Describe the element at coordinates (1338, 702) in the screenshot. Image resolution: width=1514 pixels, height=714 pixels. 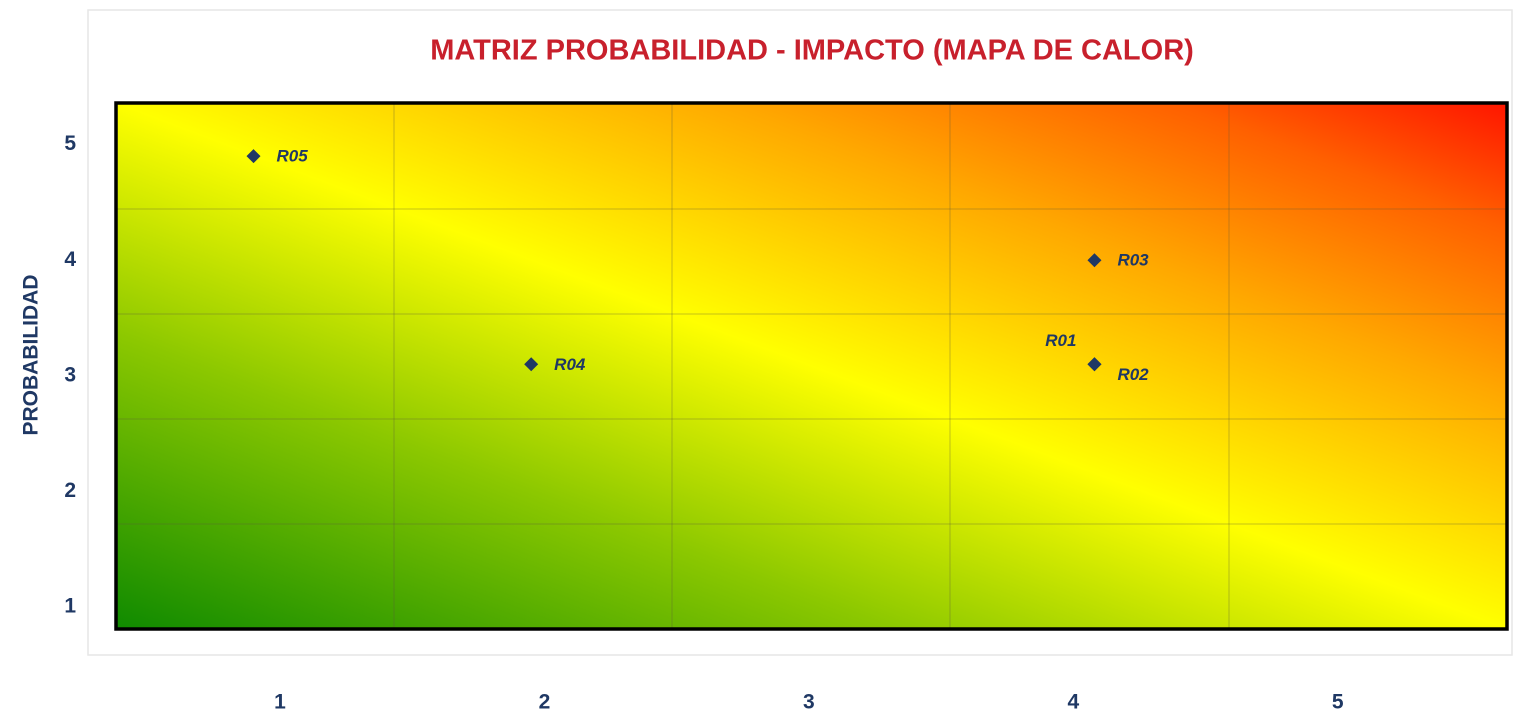
I see `x-tick-label: 5` at that location.